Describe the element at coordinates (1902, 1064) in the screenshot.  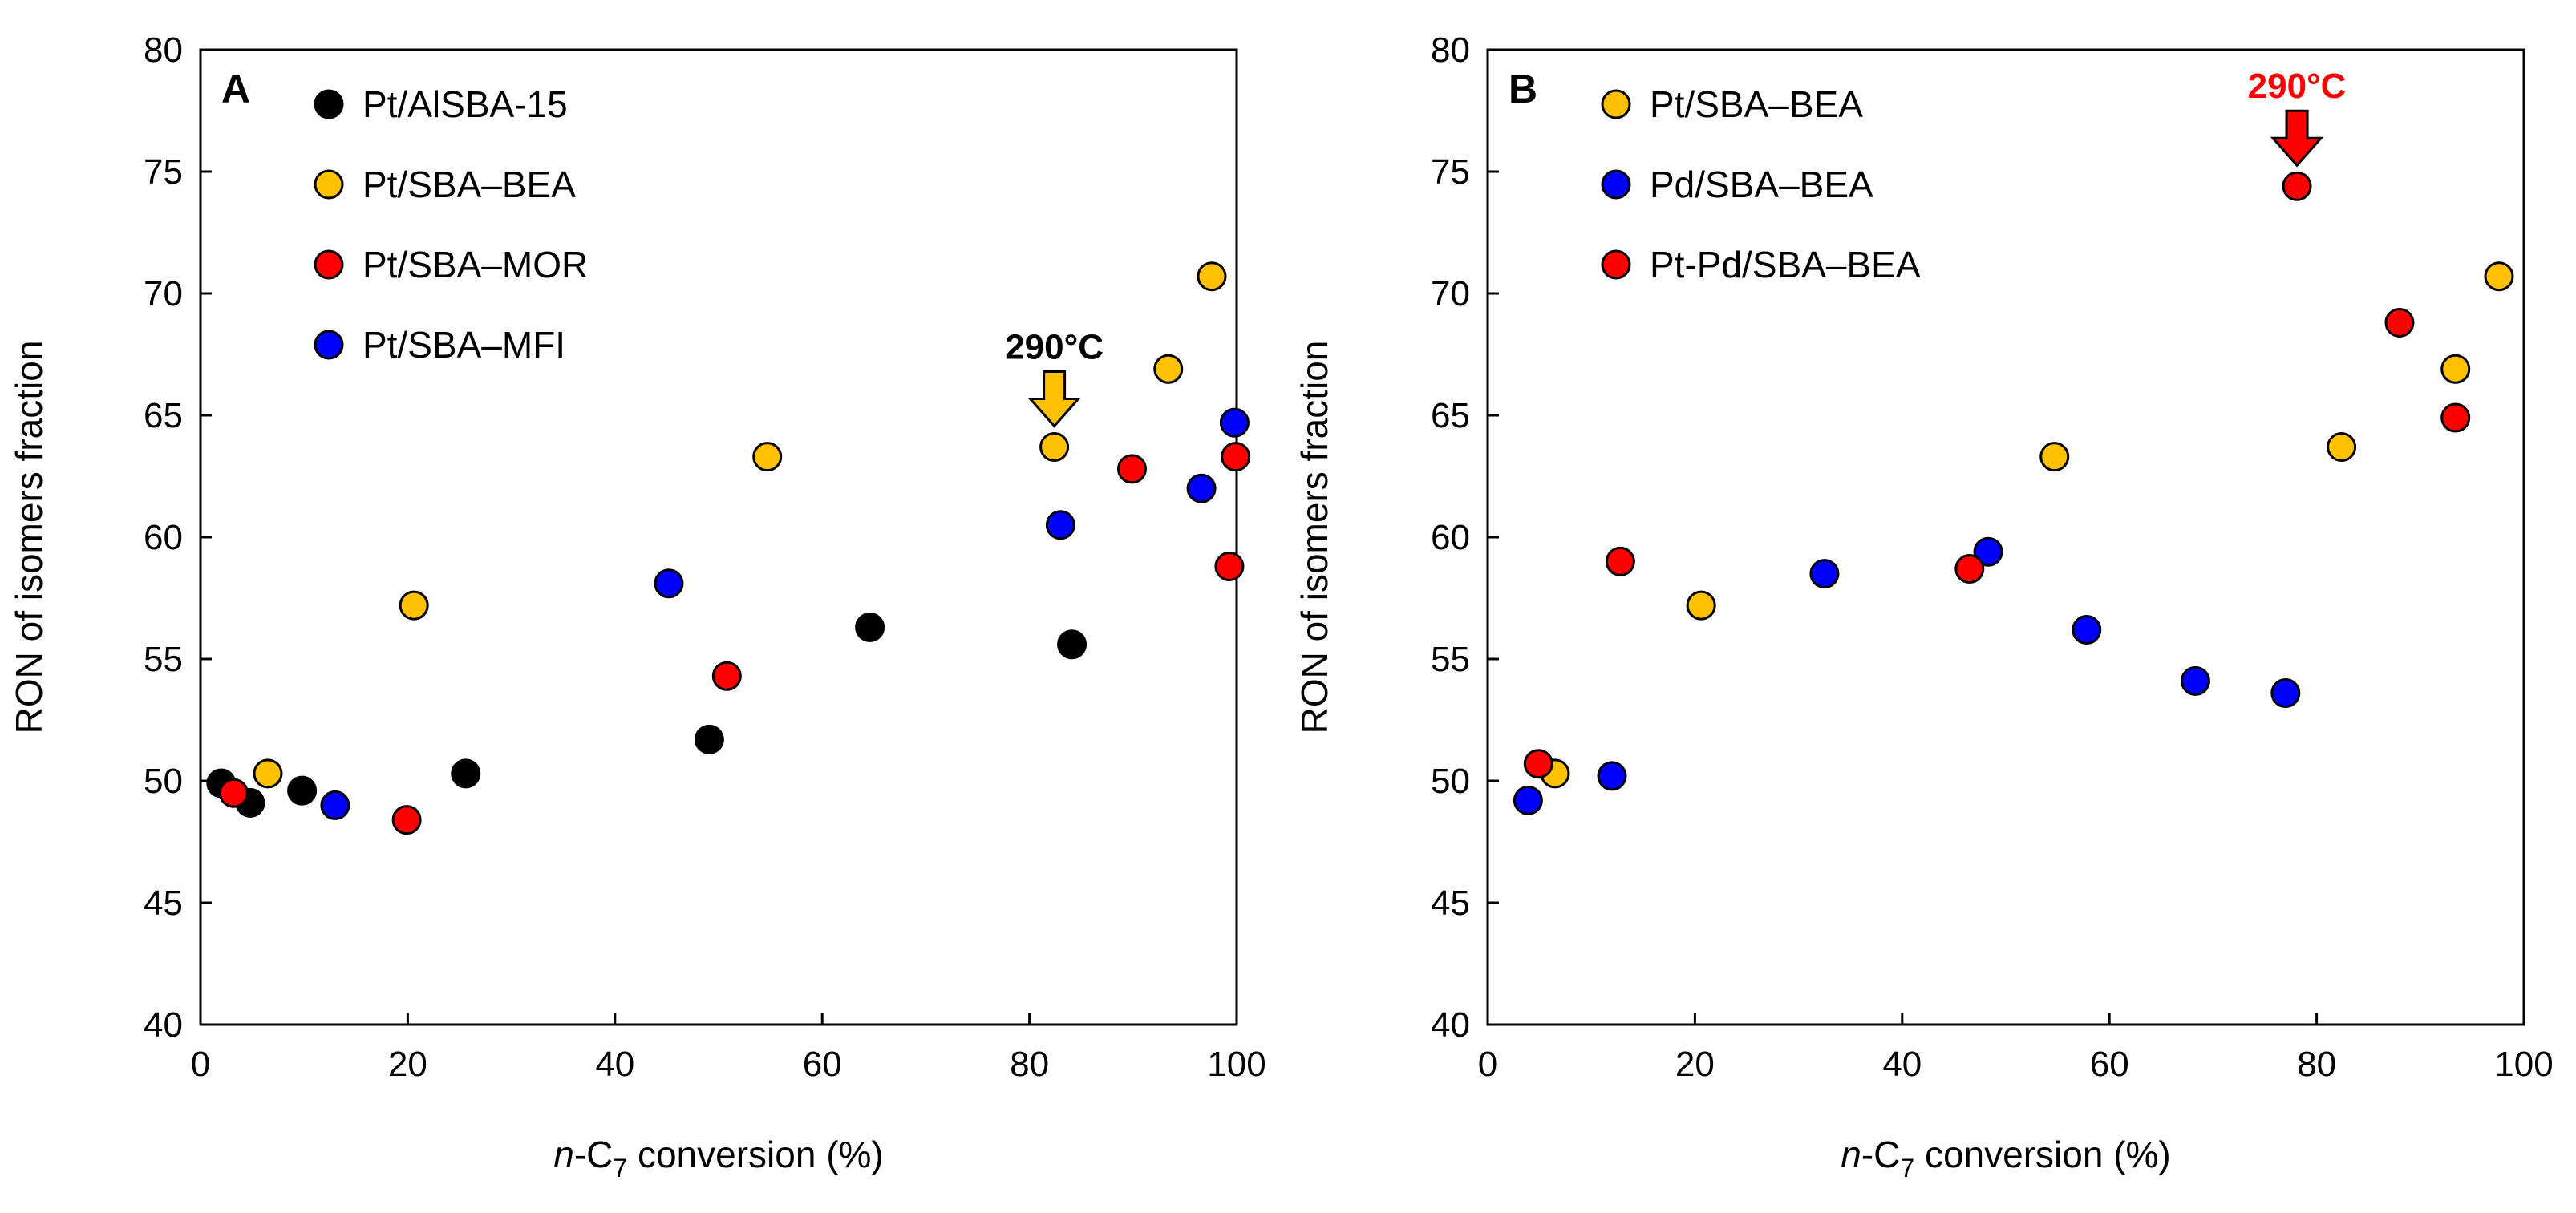
I see `panel-b-xtick-label: 40` at that location.